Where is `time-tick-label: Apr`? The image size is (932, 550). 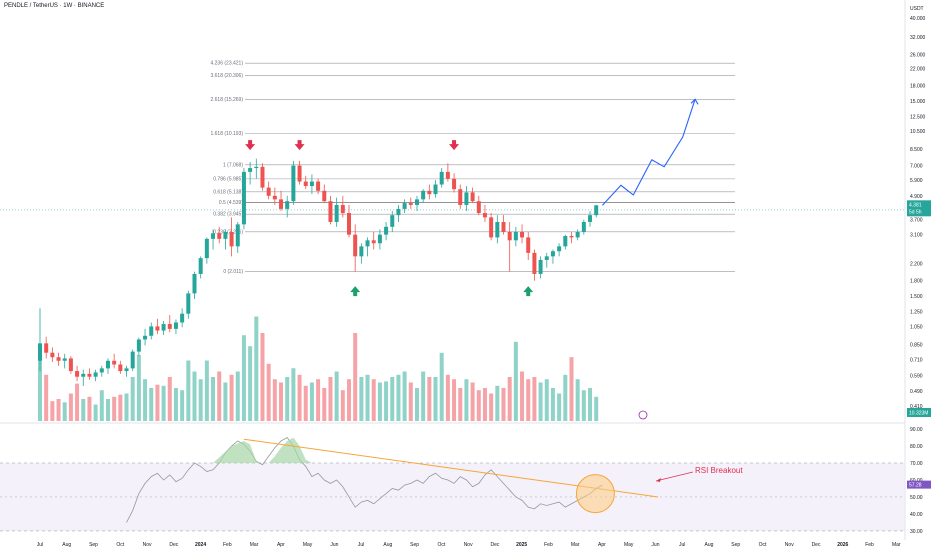 time-tick-label: Apr is located at coordinates (602, 545).